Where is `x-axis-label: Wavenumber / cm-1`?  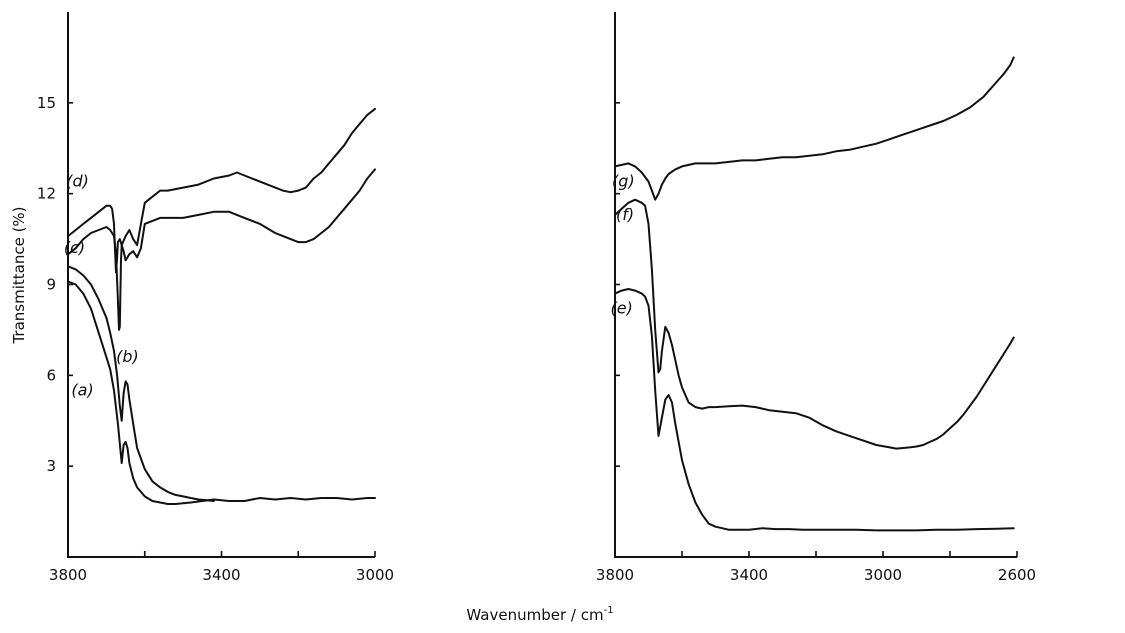
x-axis-label: Wavenumber / cm-1 is located at coordinates (539, 614).